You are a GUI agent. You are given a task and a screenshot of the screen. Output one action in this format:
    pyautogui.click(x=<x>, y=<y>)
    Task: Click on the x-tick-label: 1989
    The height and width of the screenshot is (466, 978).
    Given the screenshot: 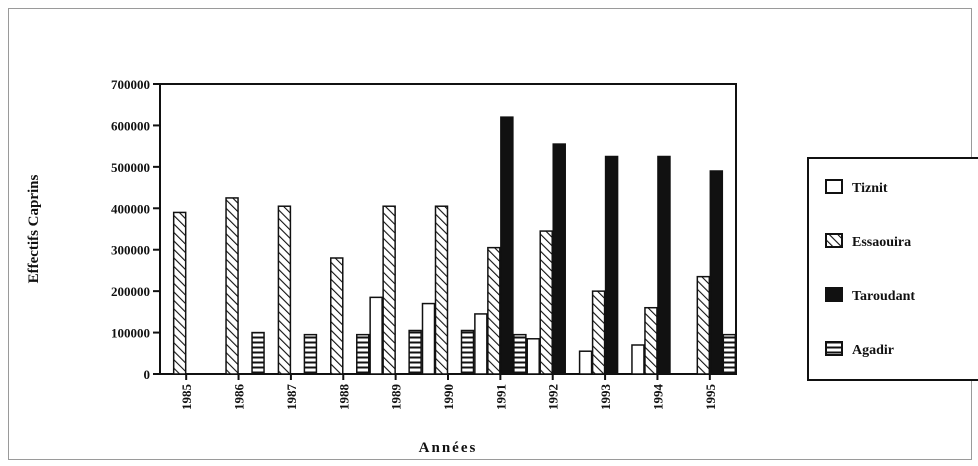 What is the action you would take?
    pyautogui.click(x=396, y=397)
    